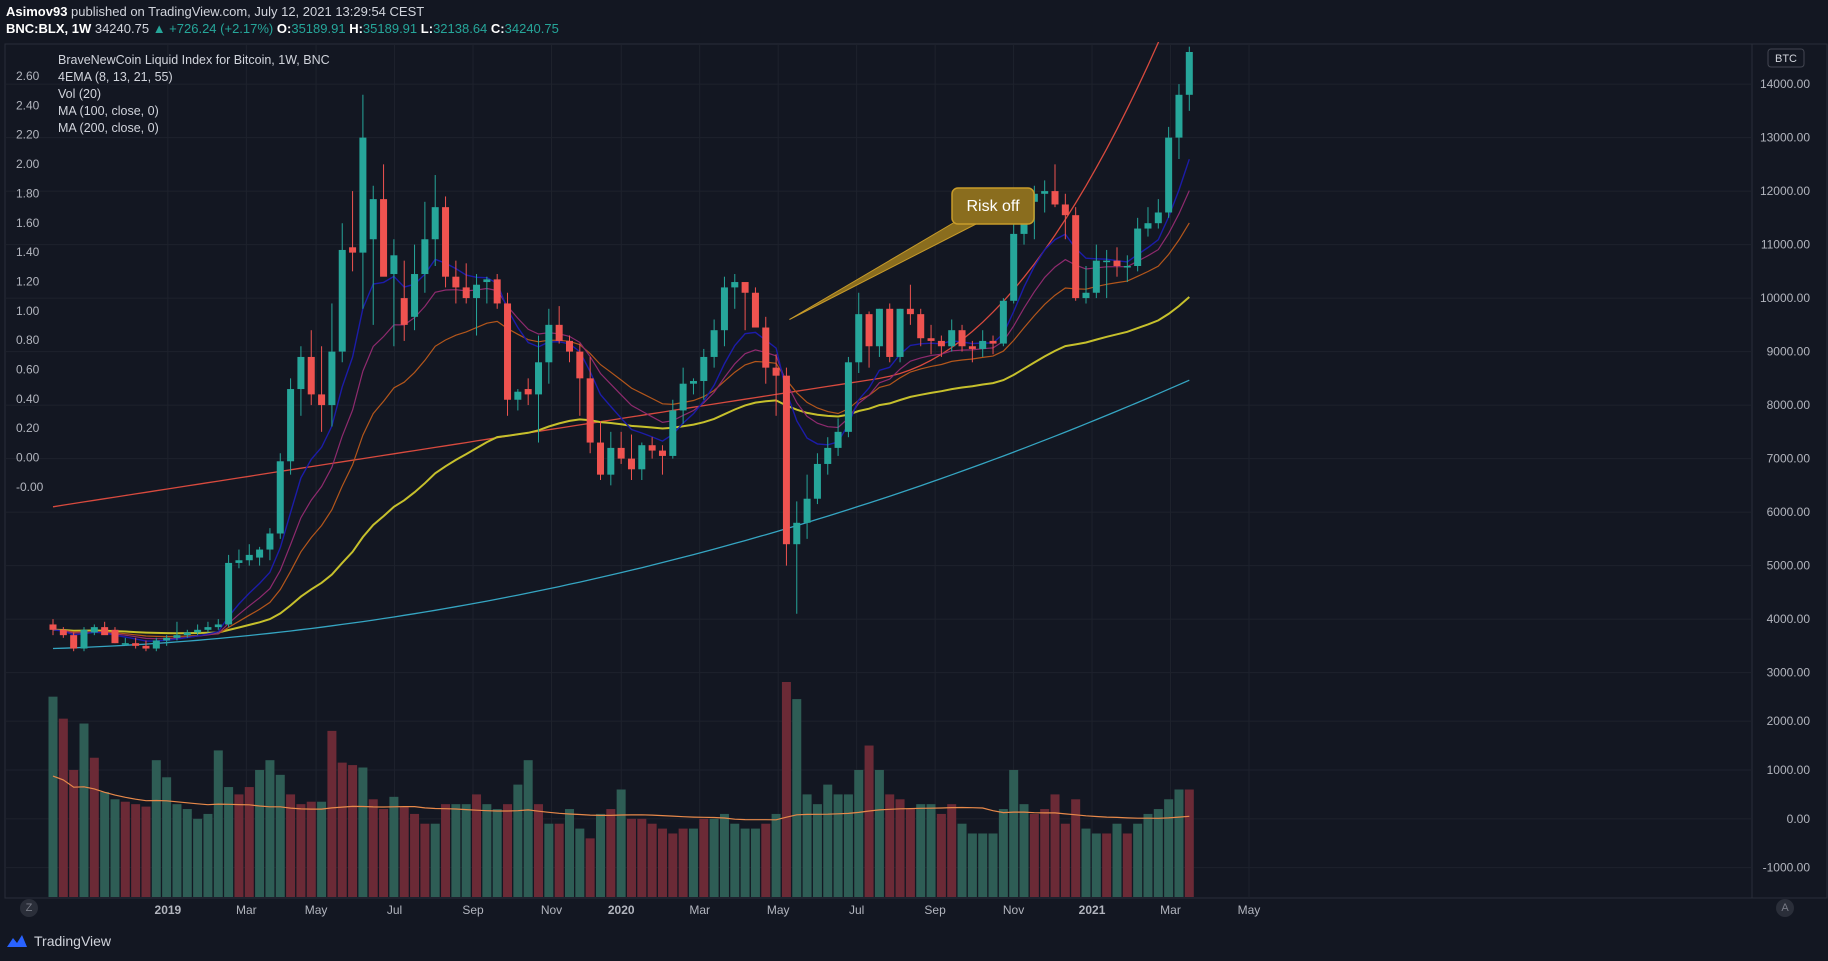 This screenshot has height=961, width=1828. I want to click on legend-ma200: MA (200, close, 0), so click(108, 128).